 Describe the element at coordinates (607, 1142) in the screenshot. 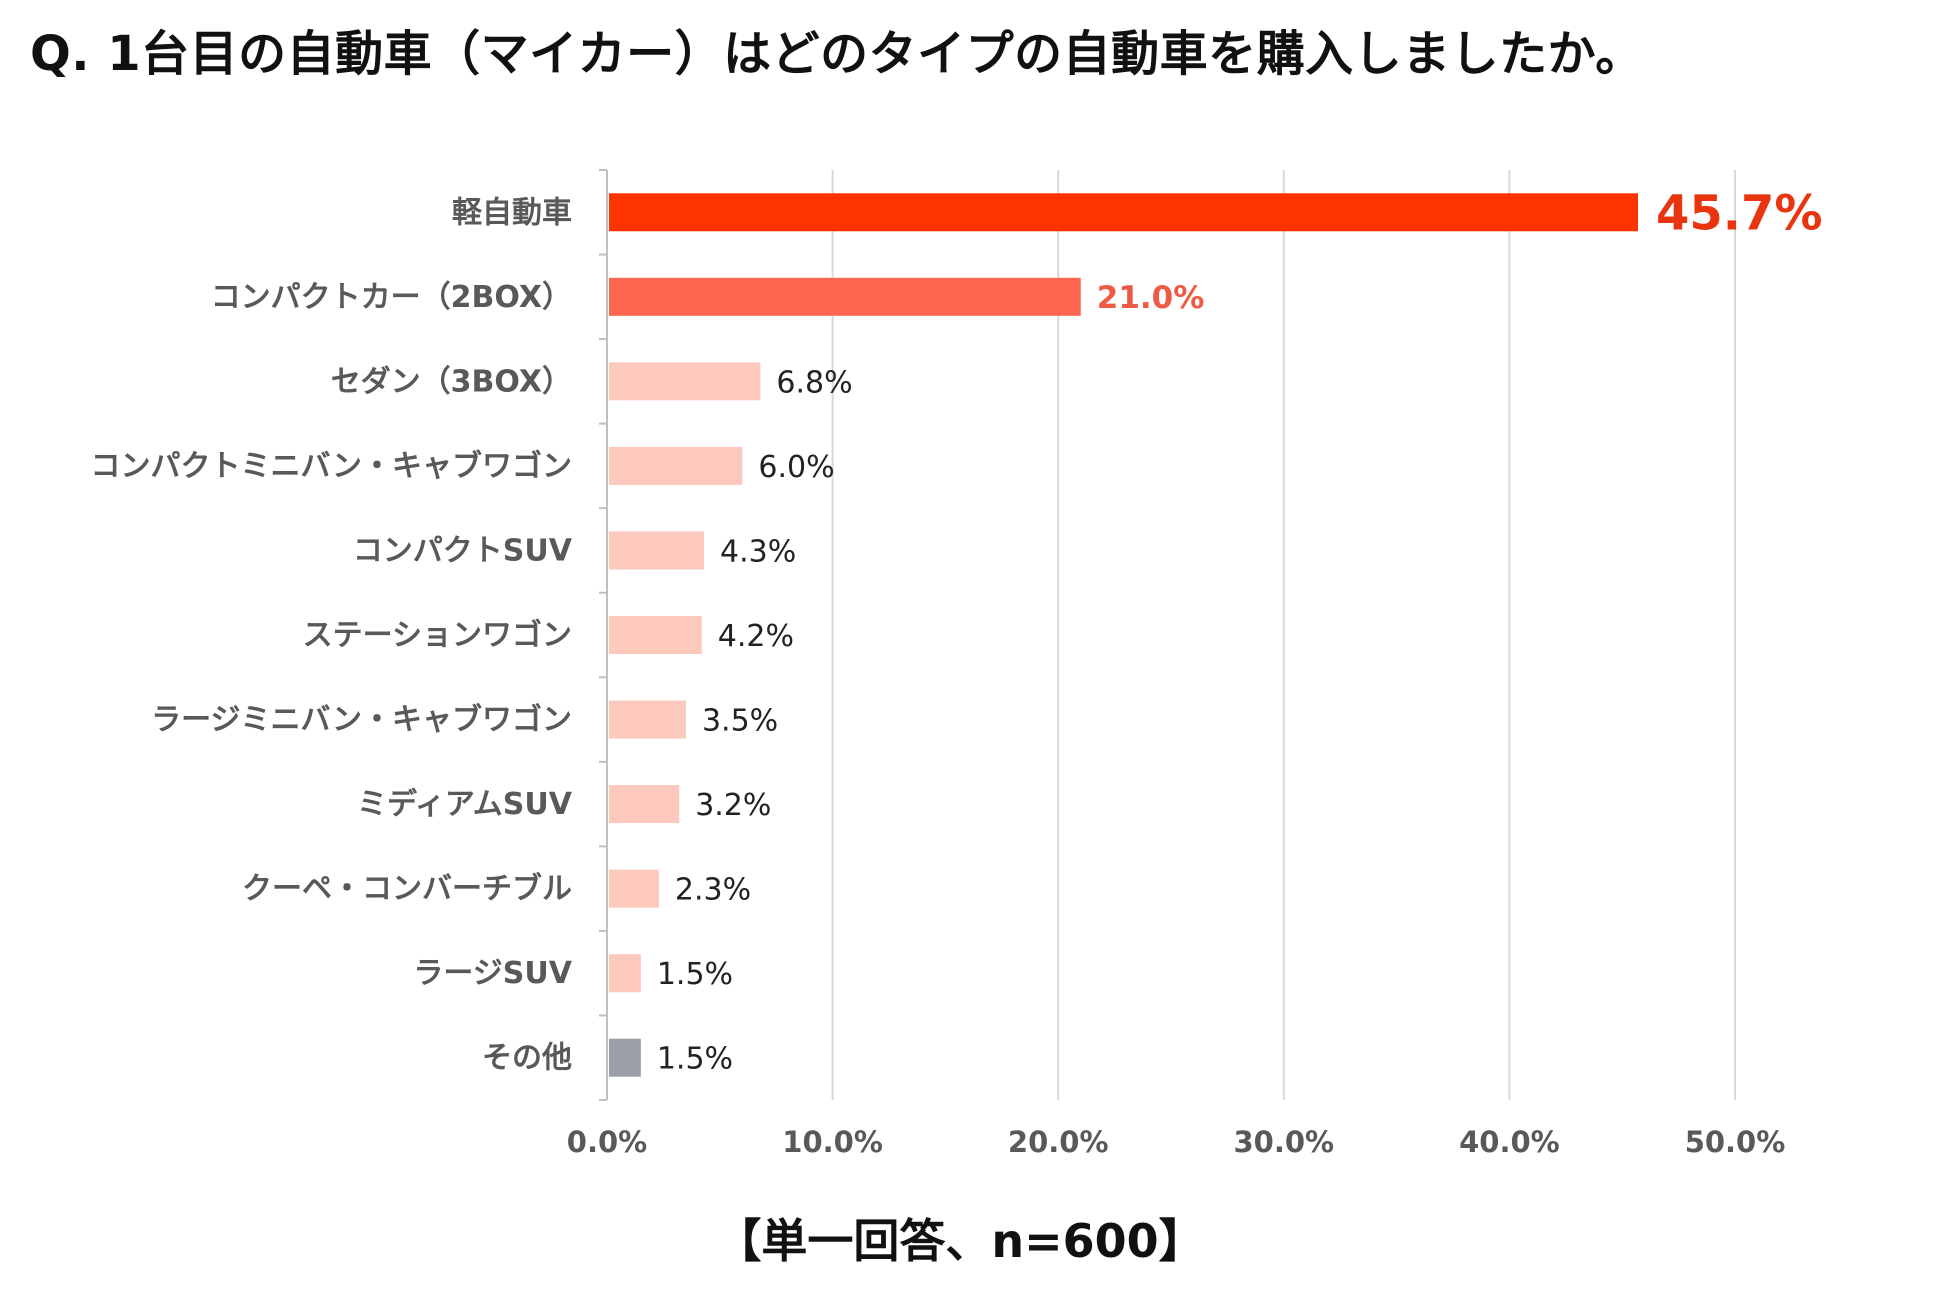

I see `x-tick-label: 0.0%` at that location.